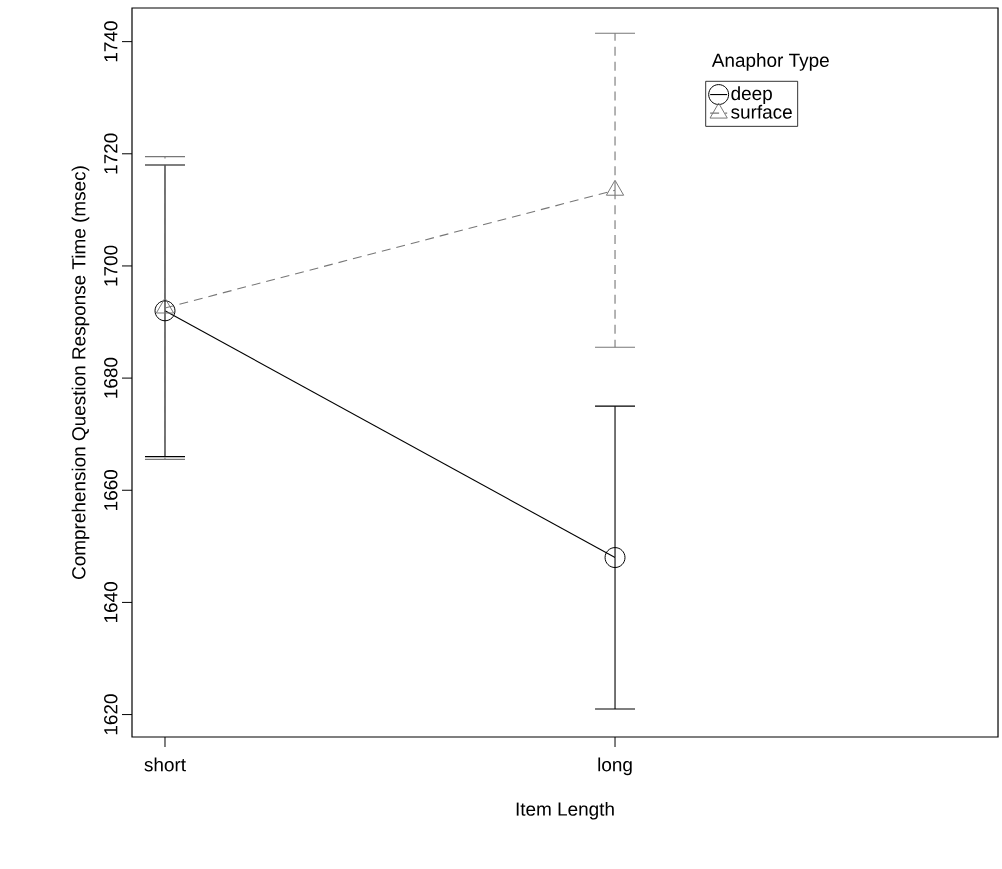  Describe the element at coordinates (111, 265) in the screenshot. I see `y-tick-label: 1700` at that location.